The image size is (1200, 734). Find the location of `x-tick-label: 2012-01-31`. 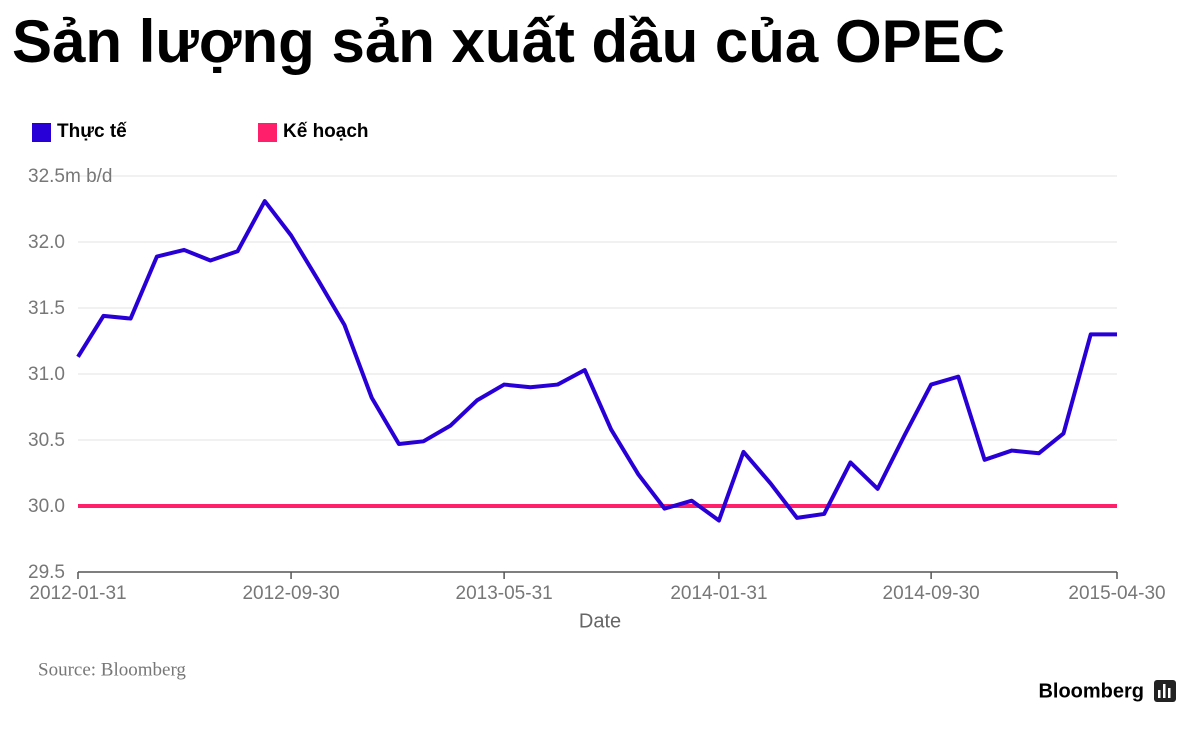

x-tick-label: 2012-01-31 is located at coordinates (77, 593).